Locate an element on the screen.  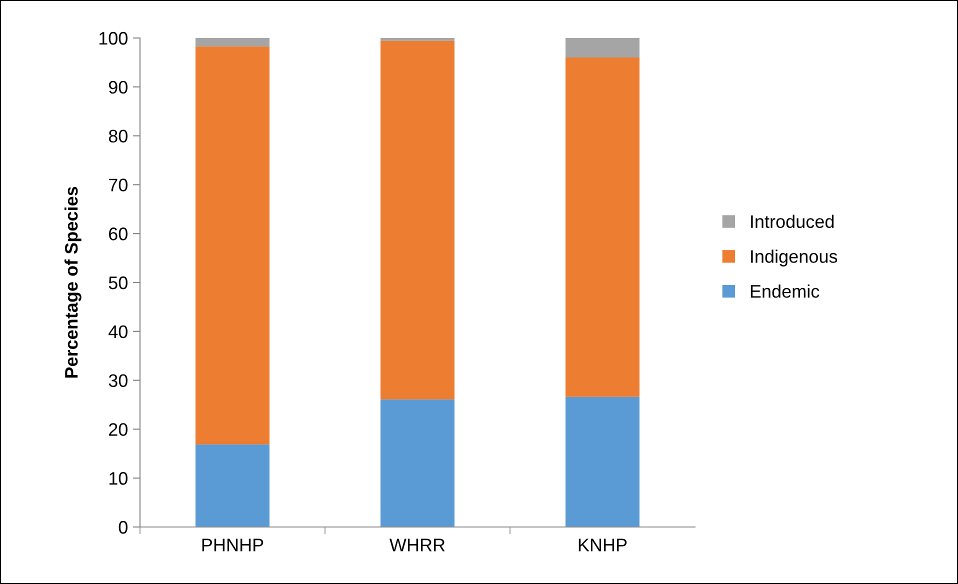
x-tick-label: PHNHP is located at coordinates (233, 545).